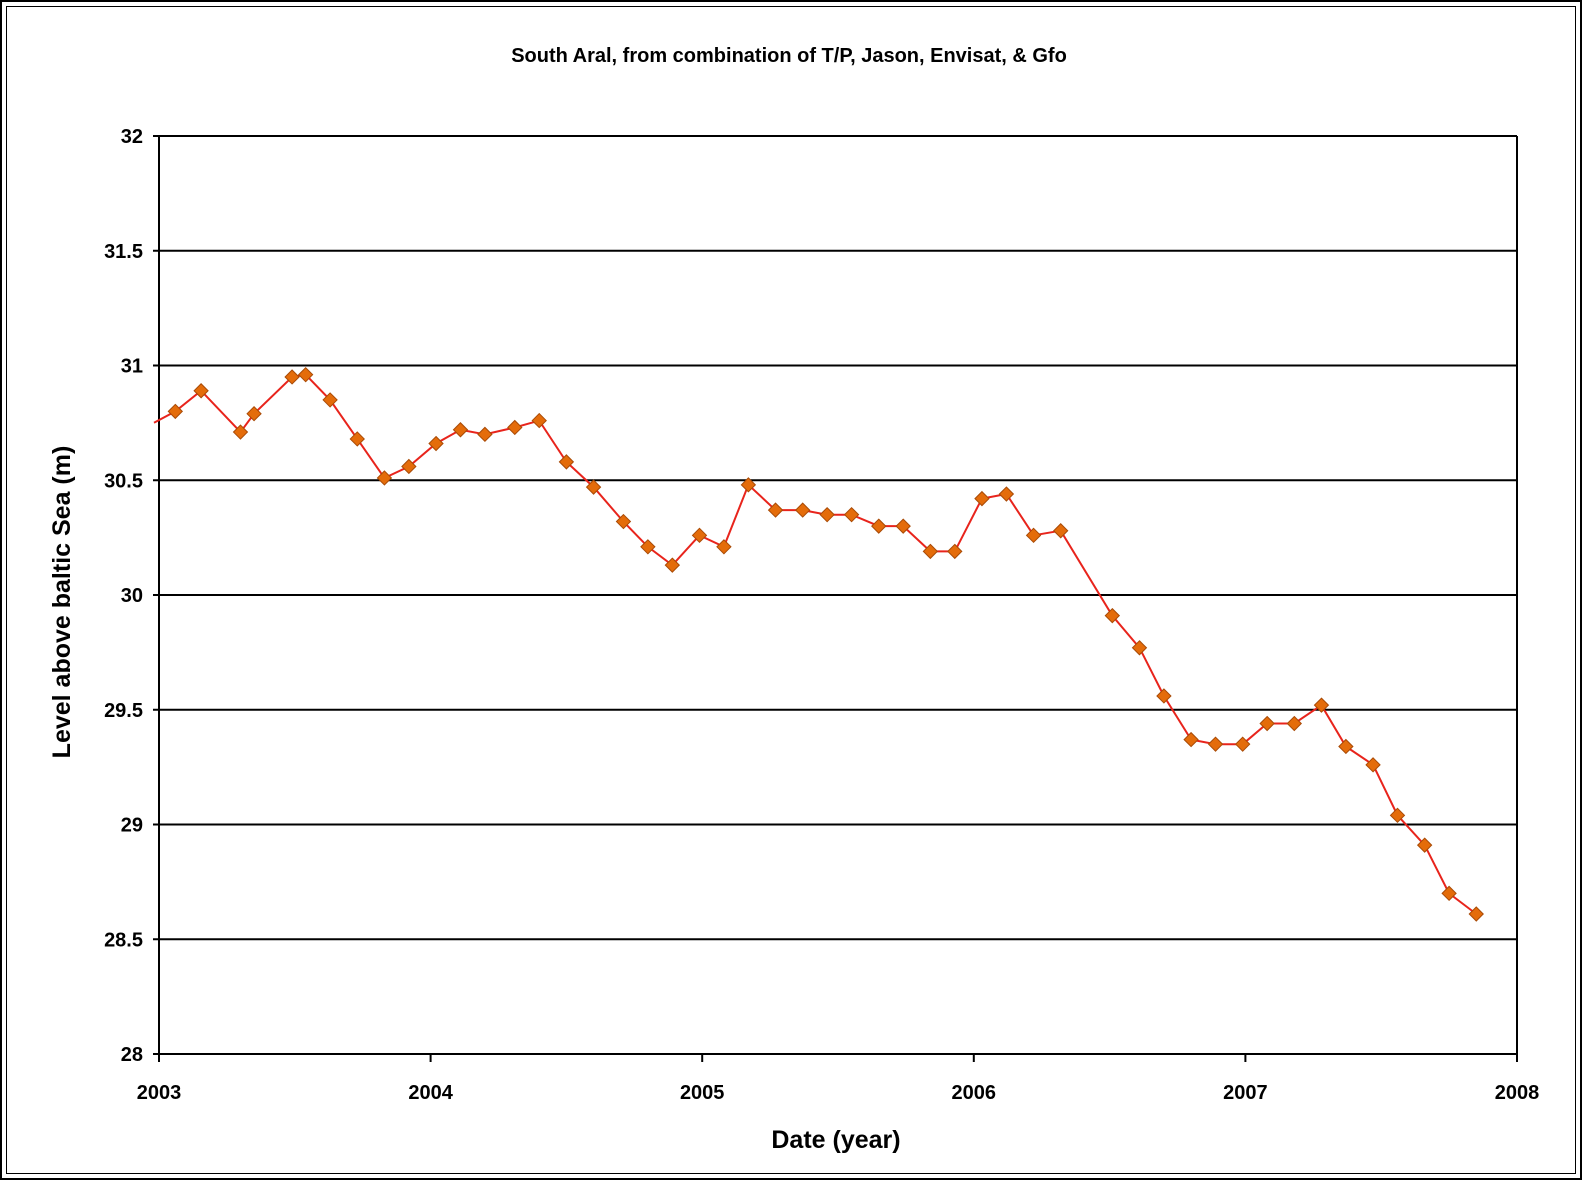  Describe the element at coordinates (702, 1093) in the screenshot. I see `x-tick-label: 2005` at that location.